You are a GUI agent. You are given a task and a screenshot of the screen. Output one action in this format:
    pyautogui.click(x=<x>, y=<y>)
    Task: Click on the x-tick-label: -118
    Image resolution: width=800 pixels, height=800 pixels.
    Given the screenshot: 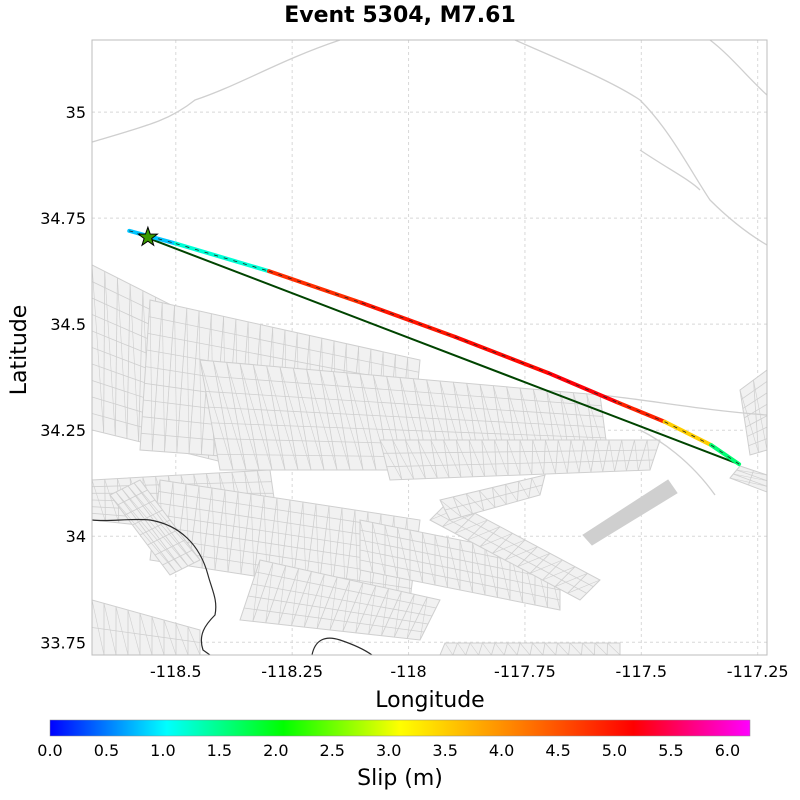 What is the action you would take?
    pyautogui.click(x=408, y=671)
    